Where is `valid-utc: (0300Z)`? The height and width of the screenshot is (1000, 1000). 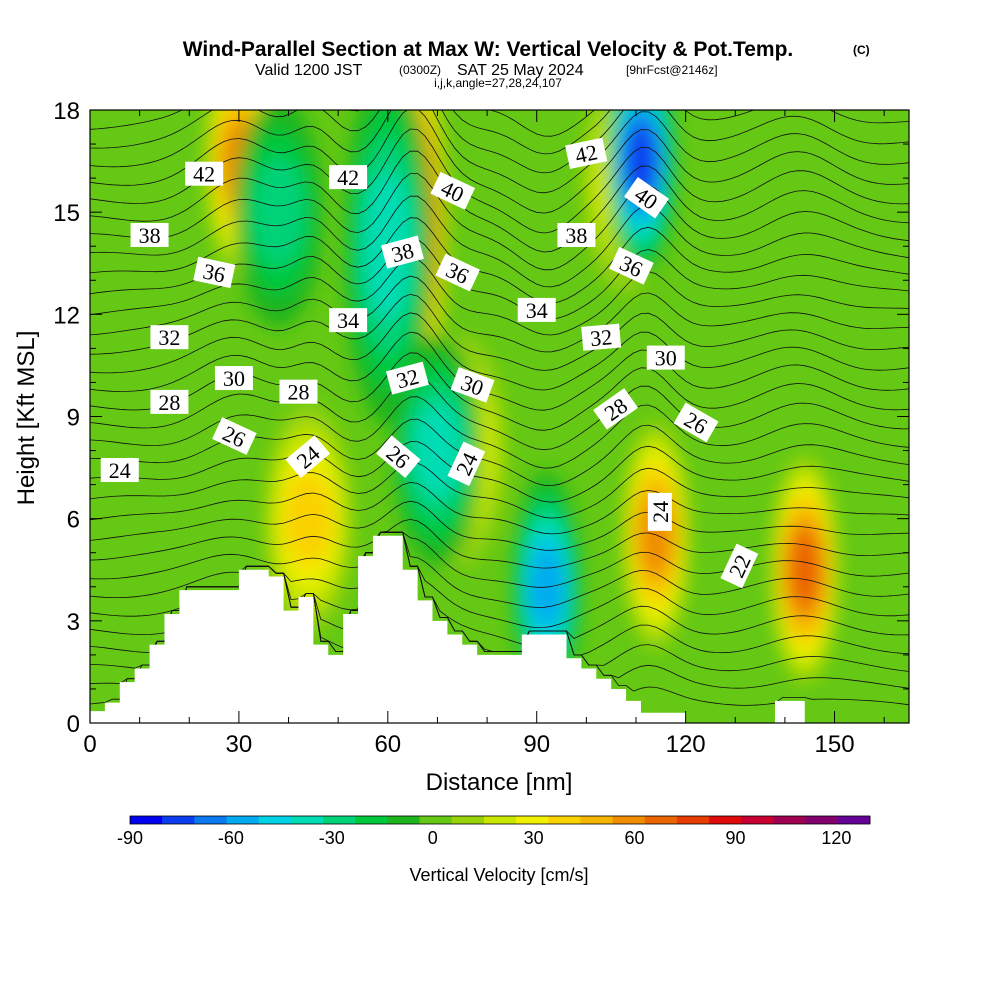
valid-utc: (0300Z) is located at coordinates (420, 70).